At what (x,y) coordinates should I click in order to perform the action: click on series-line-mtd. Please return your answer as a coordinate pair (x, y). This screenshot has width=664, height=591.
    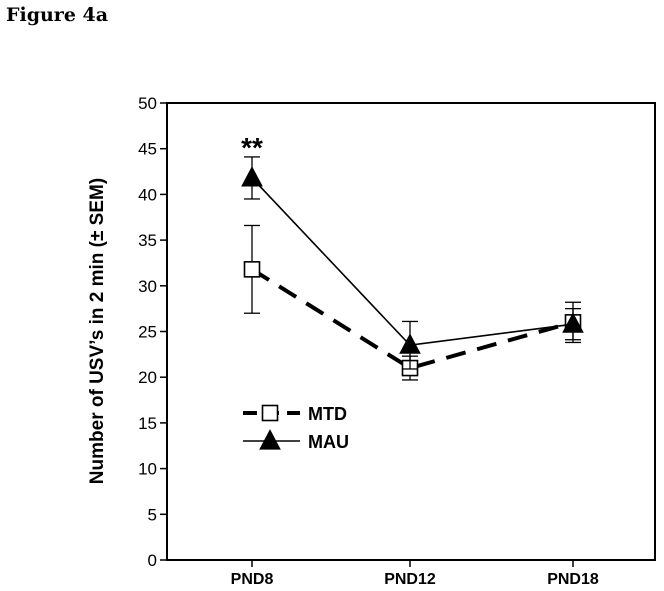
    Looking at the image, I should click on (412, 319).